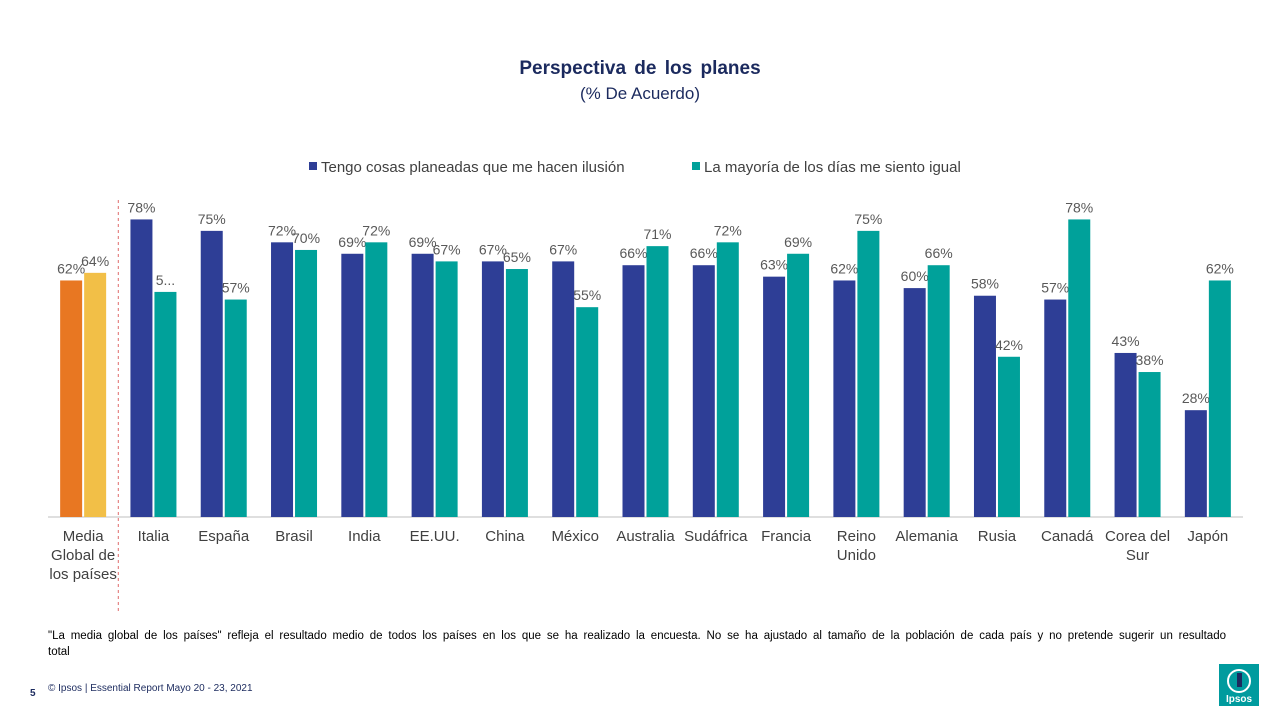 This screenshot has height=720, width=1280. Describe the element at coordinates (517, 257) in the screenshot. I see `data-label-series-2: 65%` at that location.